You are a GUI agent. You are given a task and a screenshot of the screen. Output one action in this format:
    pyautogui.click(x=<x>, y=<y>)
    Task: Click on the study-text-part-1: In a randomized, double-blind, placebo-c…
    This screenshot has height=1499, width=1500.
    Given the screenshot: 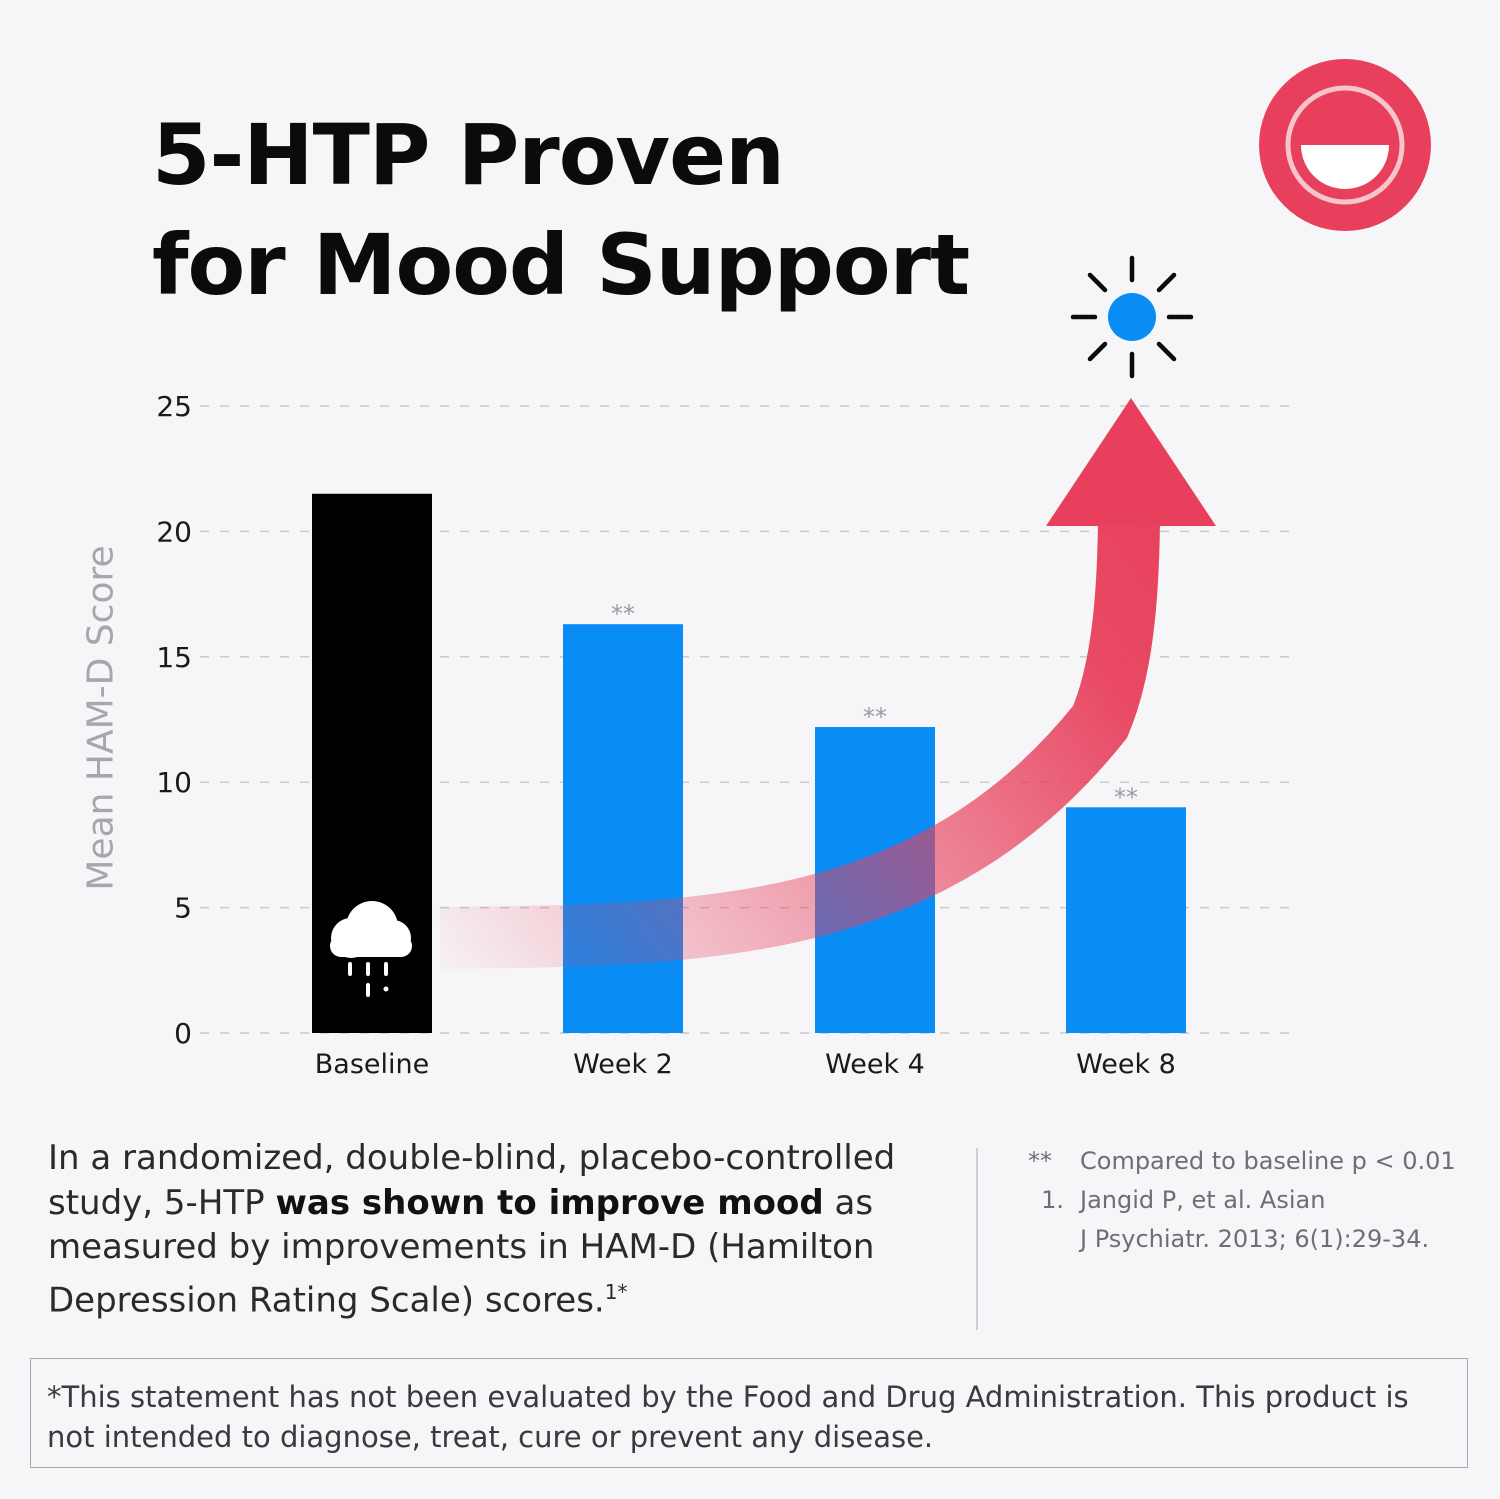 What is the action you would take?
    pyautogui.click(x=472, y=1180)
    